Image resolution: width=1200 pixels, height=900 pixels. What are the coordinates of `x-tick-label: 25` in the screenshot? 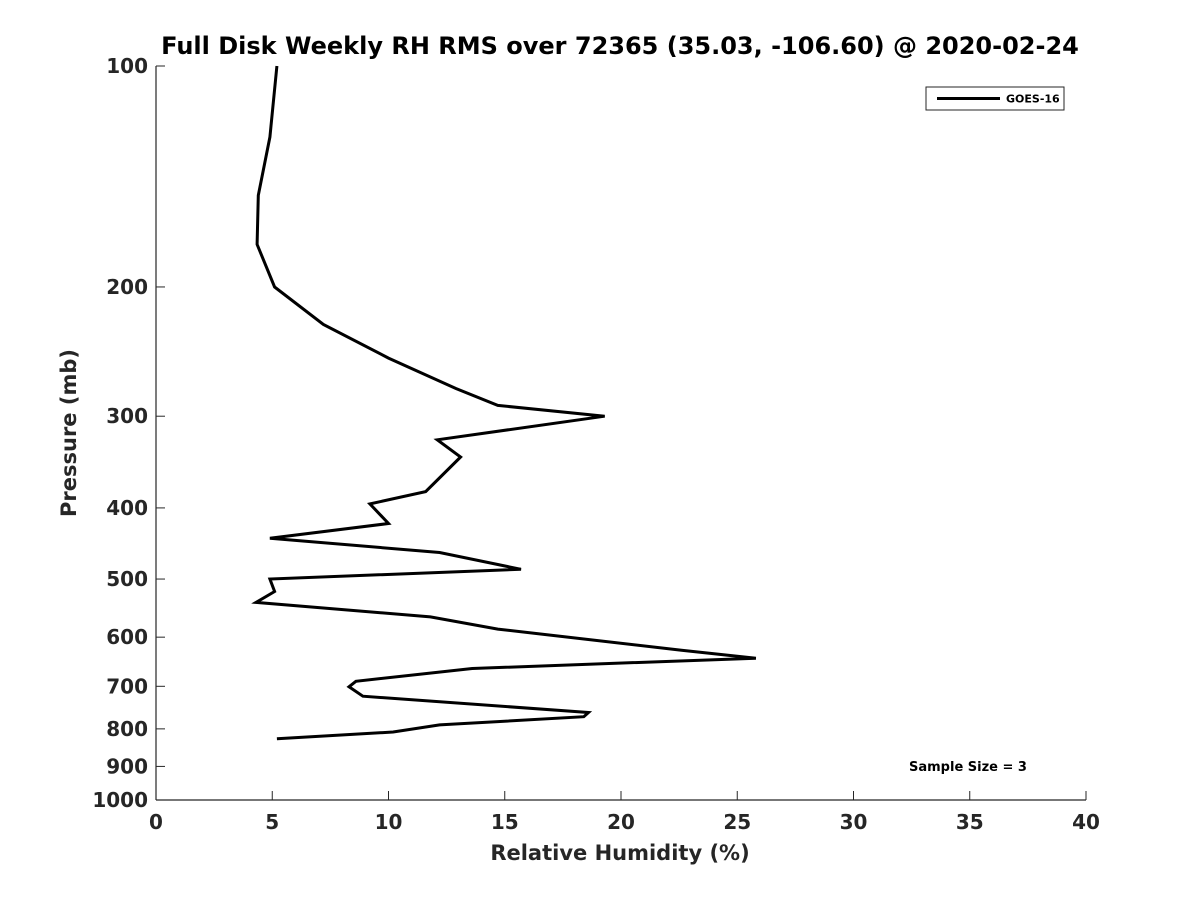 It's located at (737, 822).